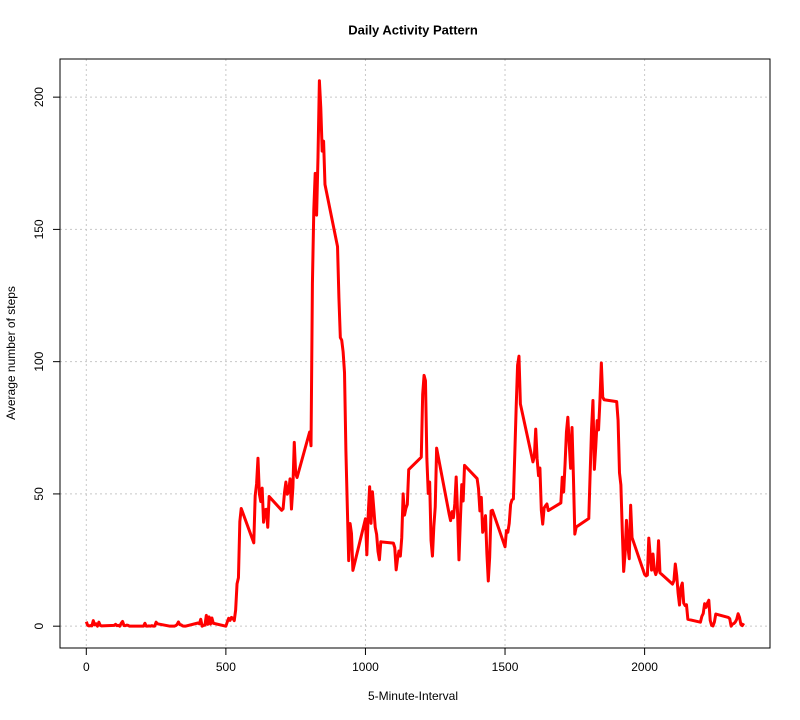 The image size is (800, 720). What do you see at coordinates (644, 667) in the screenshot?
I see `x-tick-label: 2000` at bounding box center [644, 667].